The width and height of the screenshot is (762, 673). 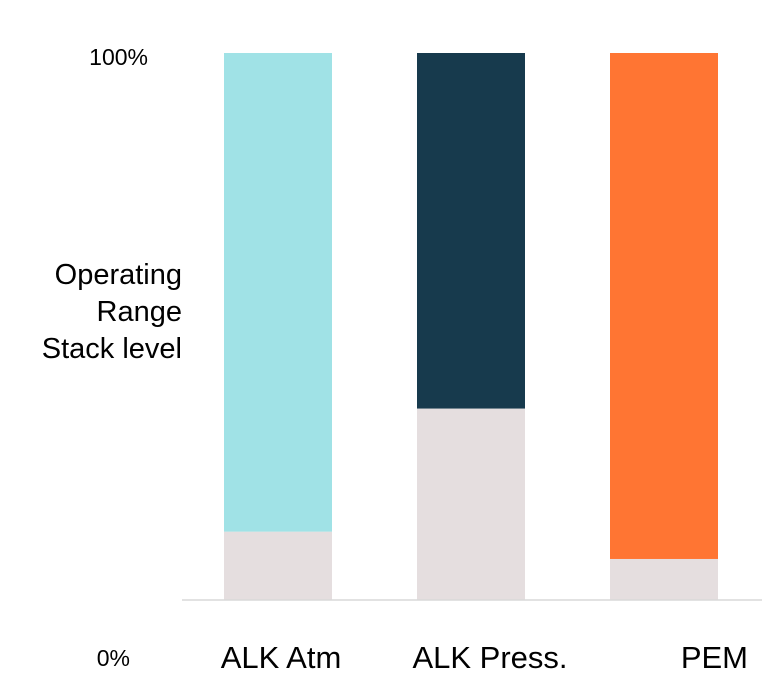 I want to click on y-tick-bottom: 0%, so click(x=113, y=658).